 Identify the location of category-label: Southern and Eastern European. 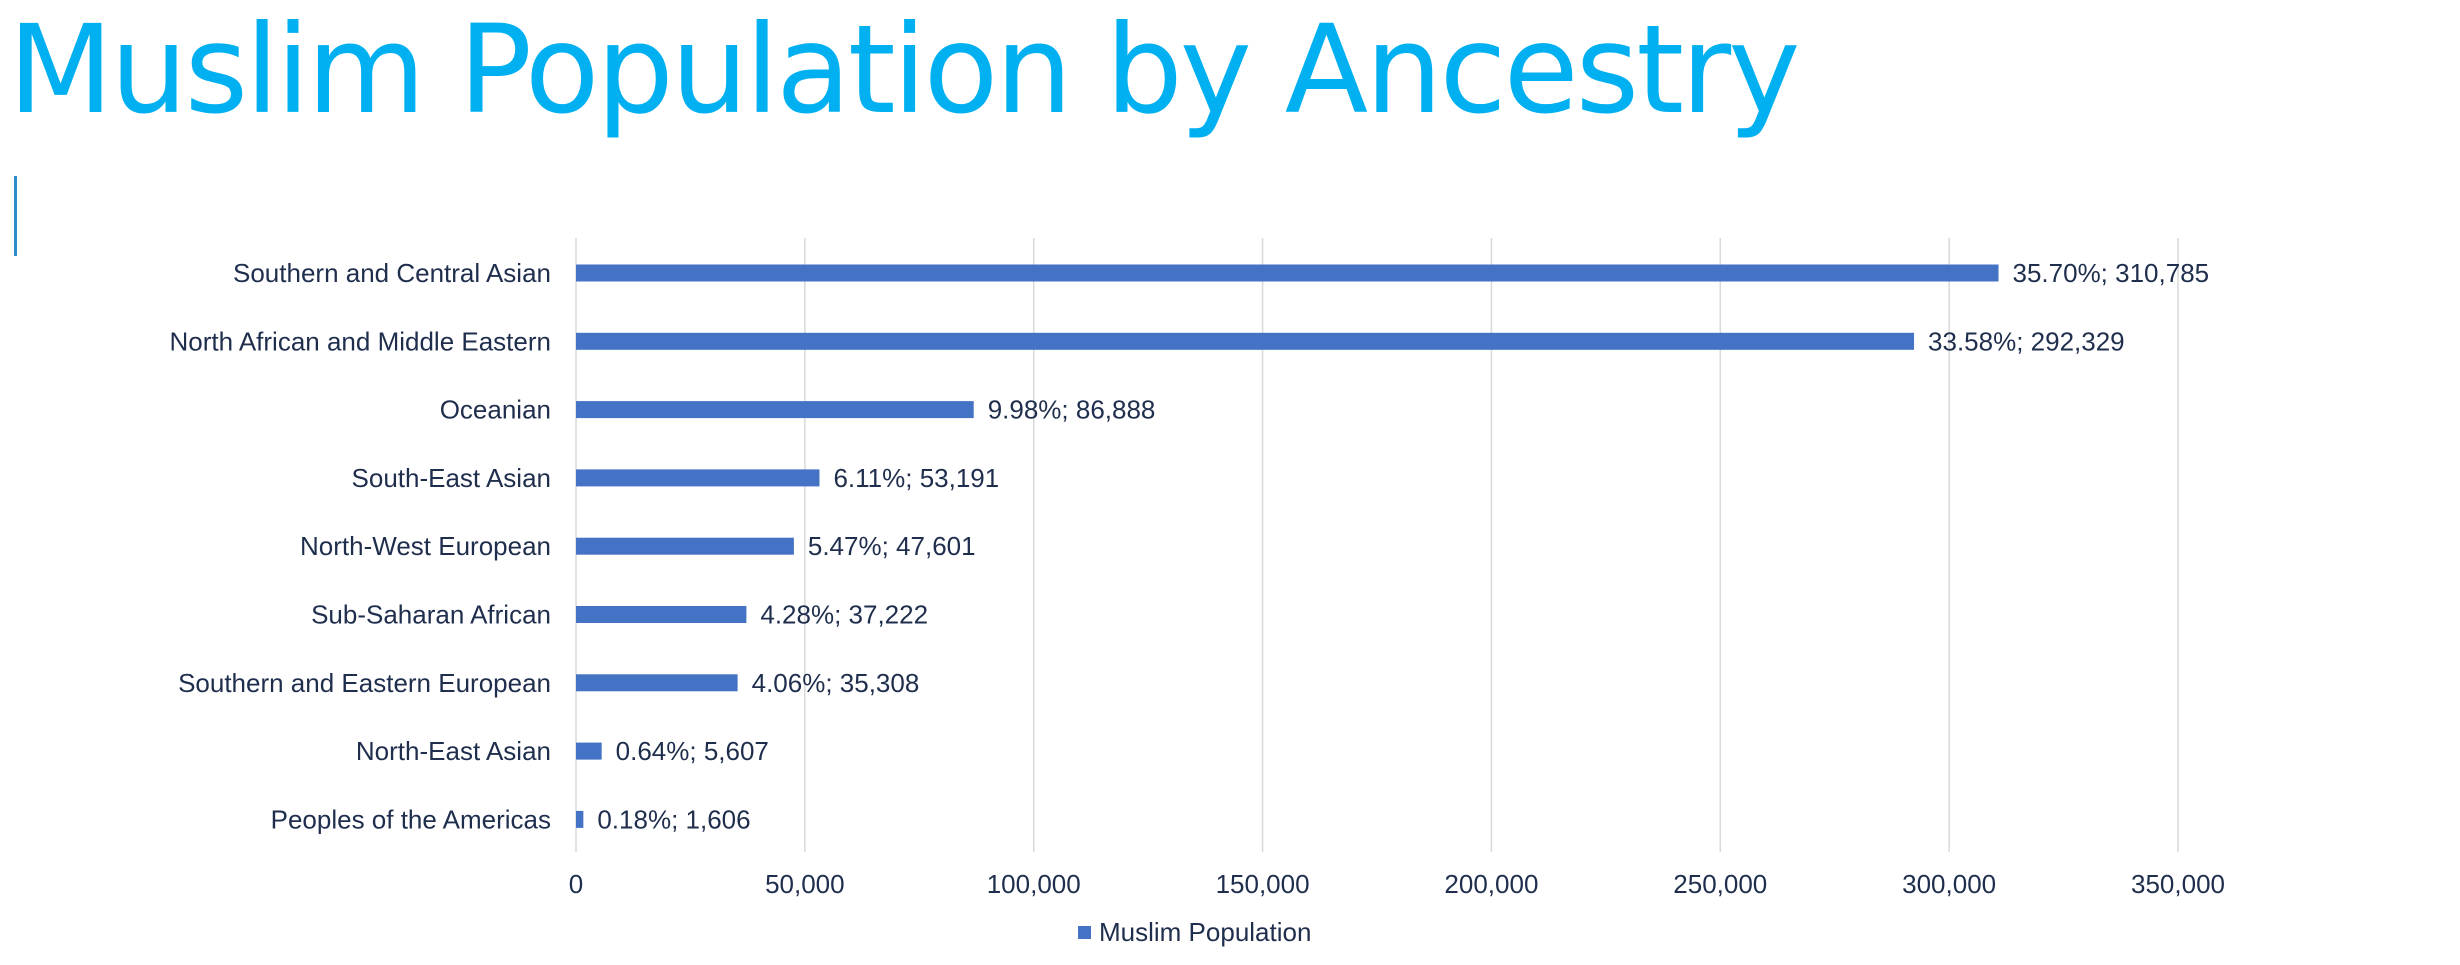
(364, 683).